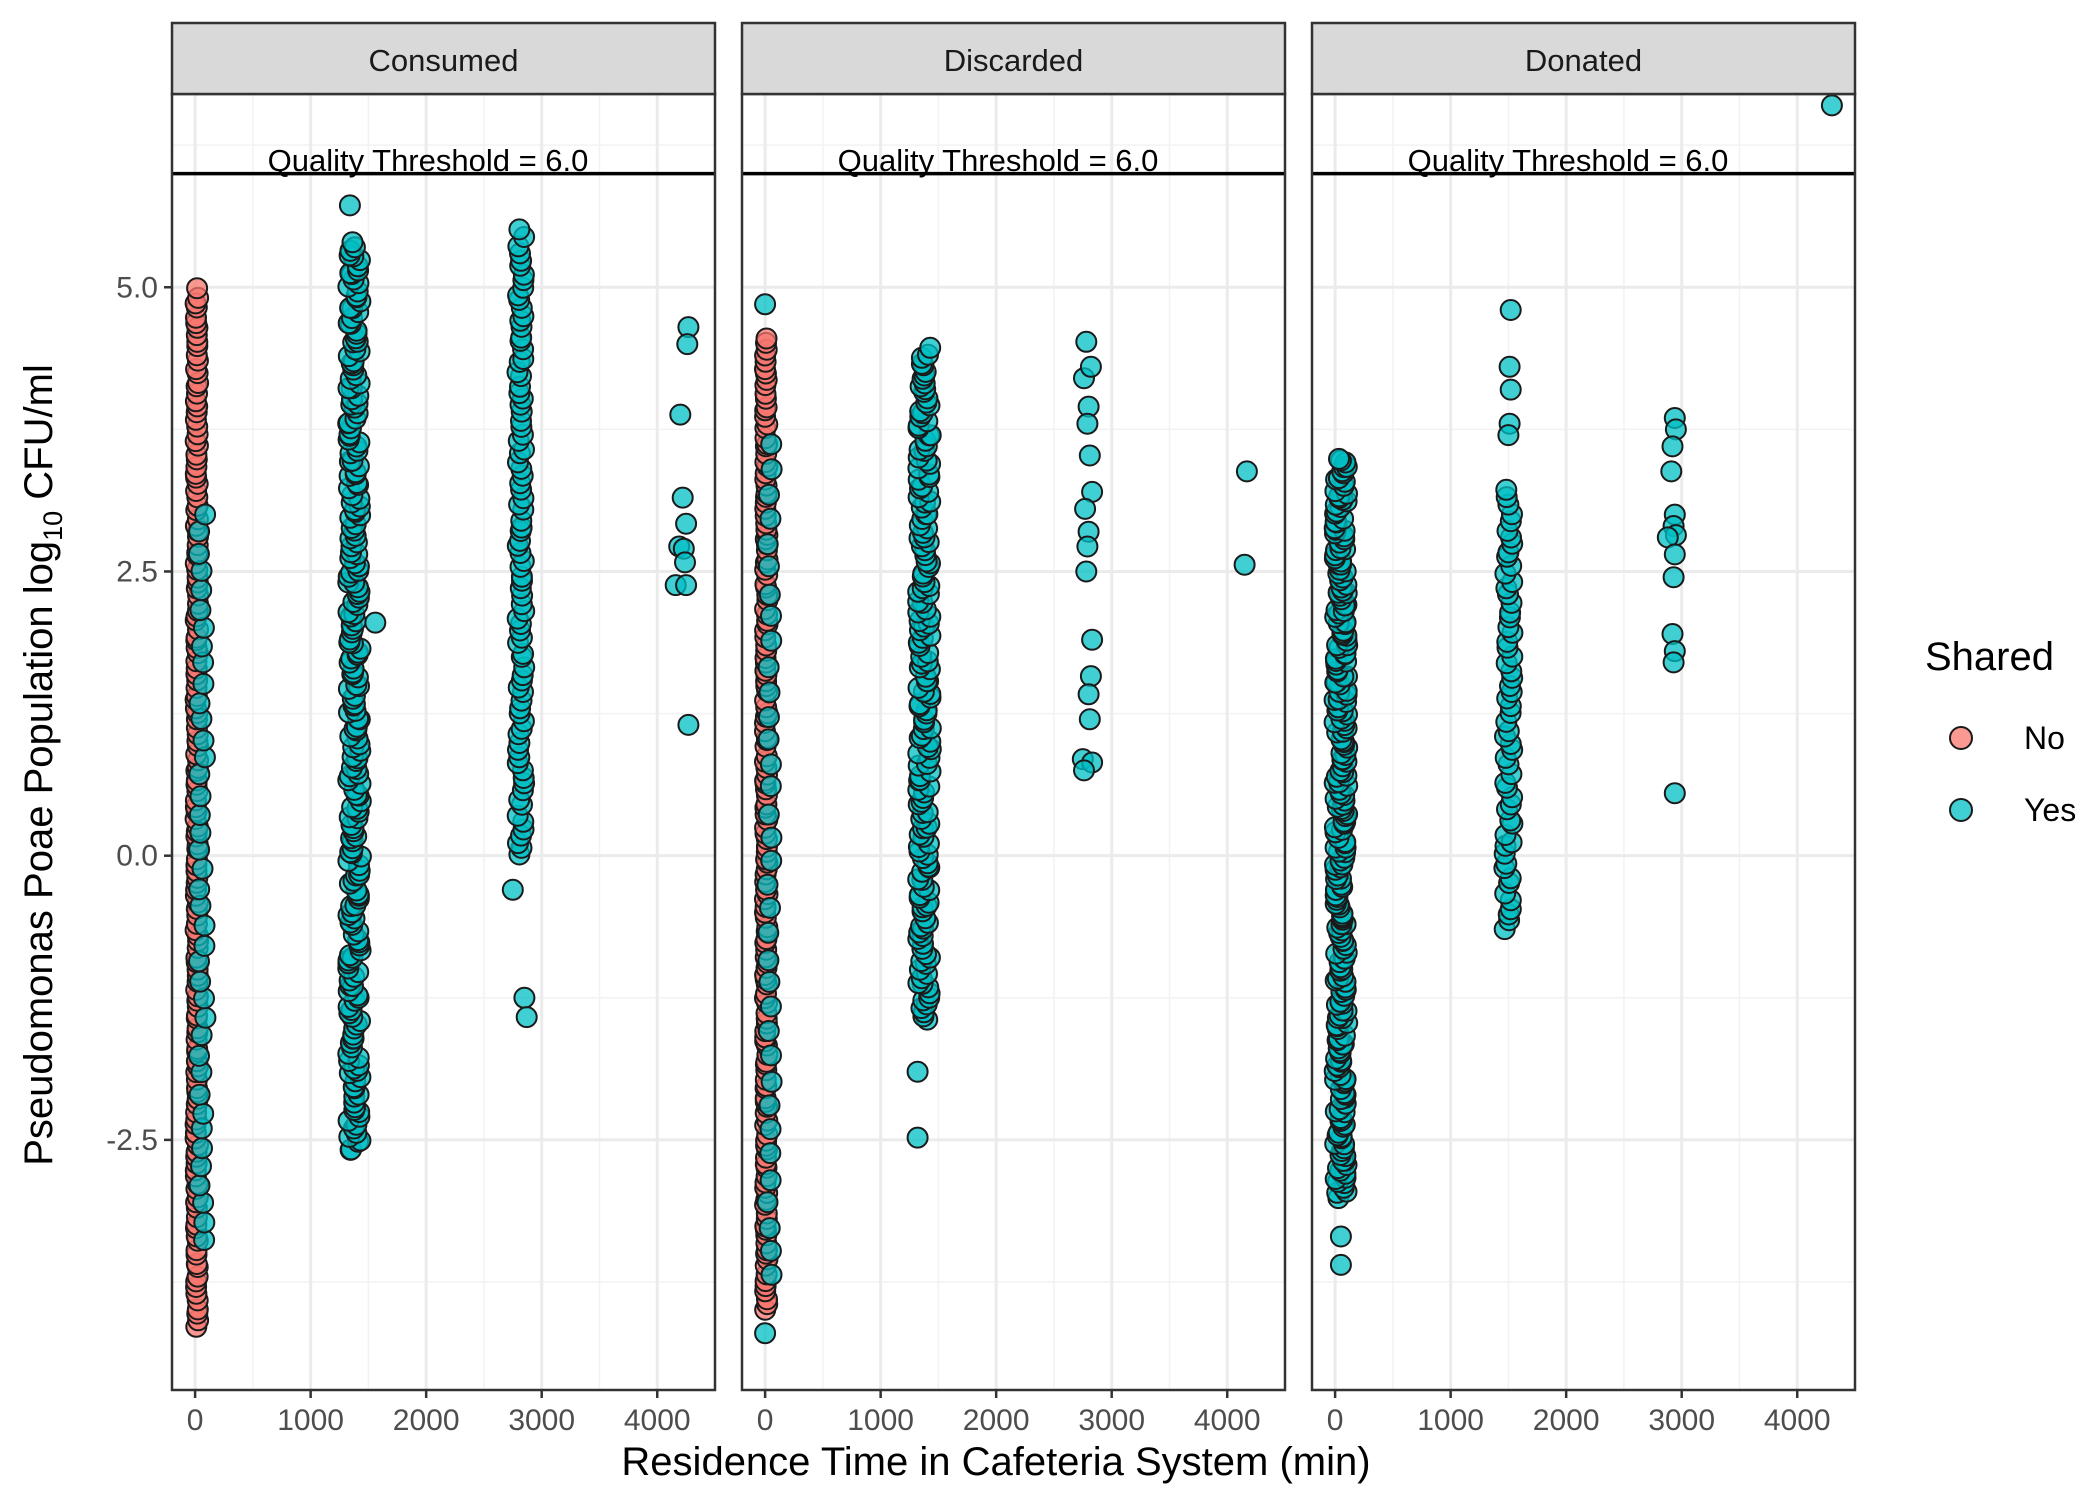  What do you see at coordinates (1961, 738) in the screenshot?
I see `legend-key-no` at bounding box center [1961, 738].